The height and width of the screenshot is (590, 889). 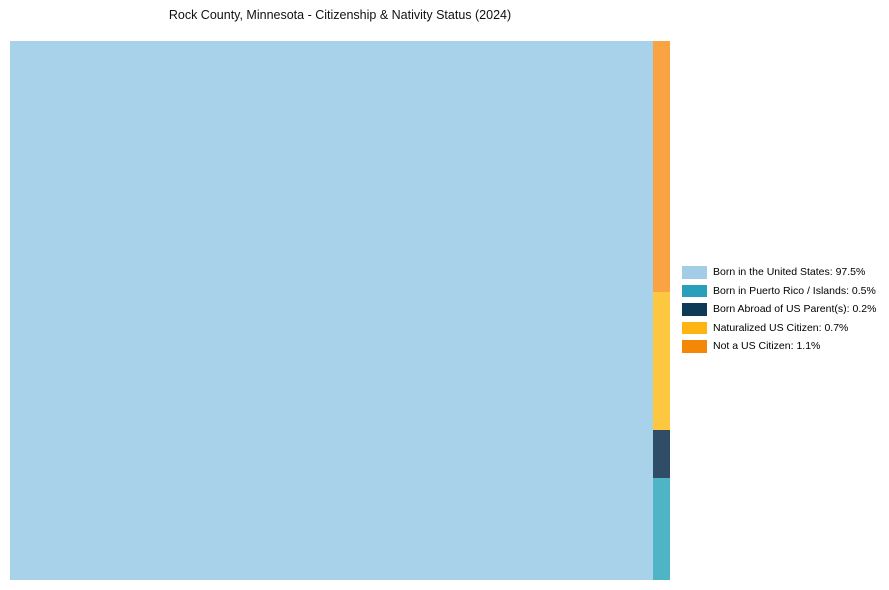 I want to click on legend-swatch-born-in-us, so click(x=694, y=272).